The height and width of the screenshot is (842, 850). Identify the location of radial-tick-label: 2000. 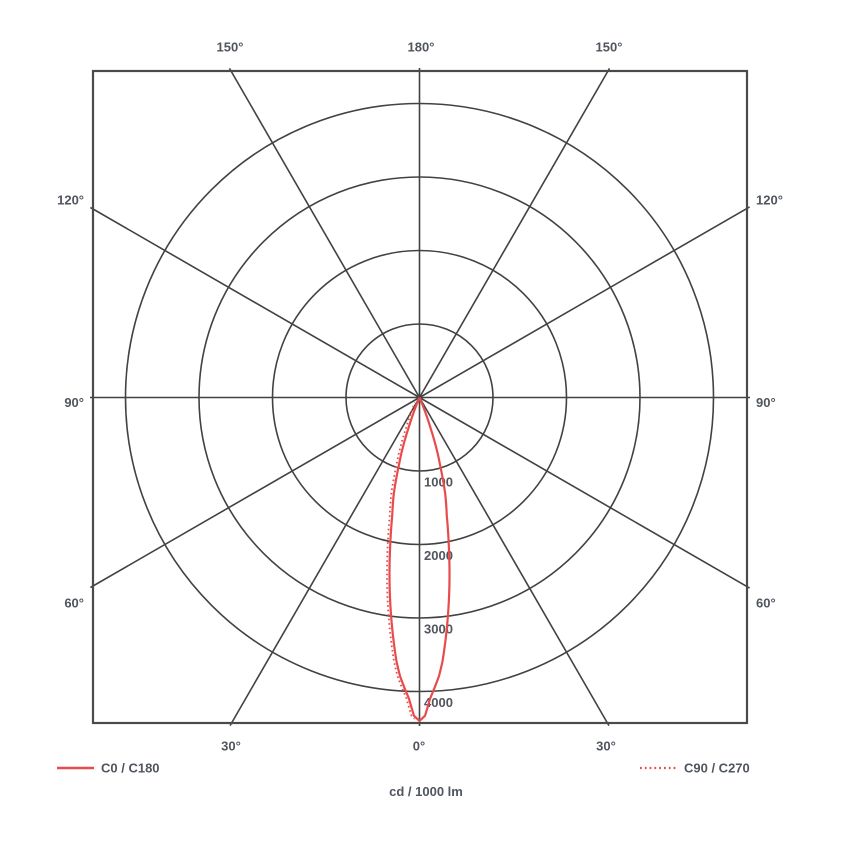
(438, 555).